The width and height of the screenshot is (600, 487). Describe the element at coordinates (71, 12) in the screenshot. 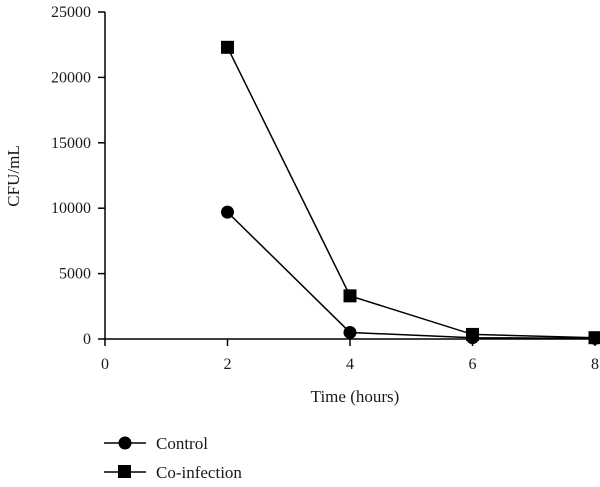

I see `y-tick-label: 25000` at that location.